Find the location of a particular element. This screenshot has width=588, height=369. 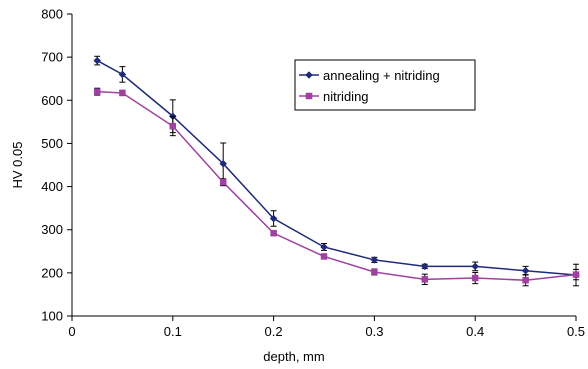

x-tick-label: 0.4 is located at coordinates (475, 331).